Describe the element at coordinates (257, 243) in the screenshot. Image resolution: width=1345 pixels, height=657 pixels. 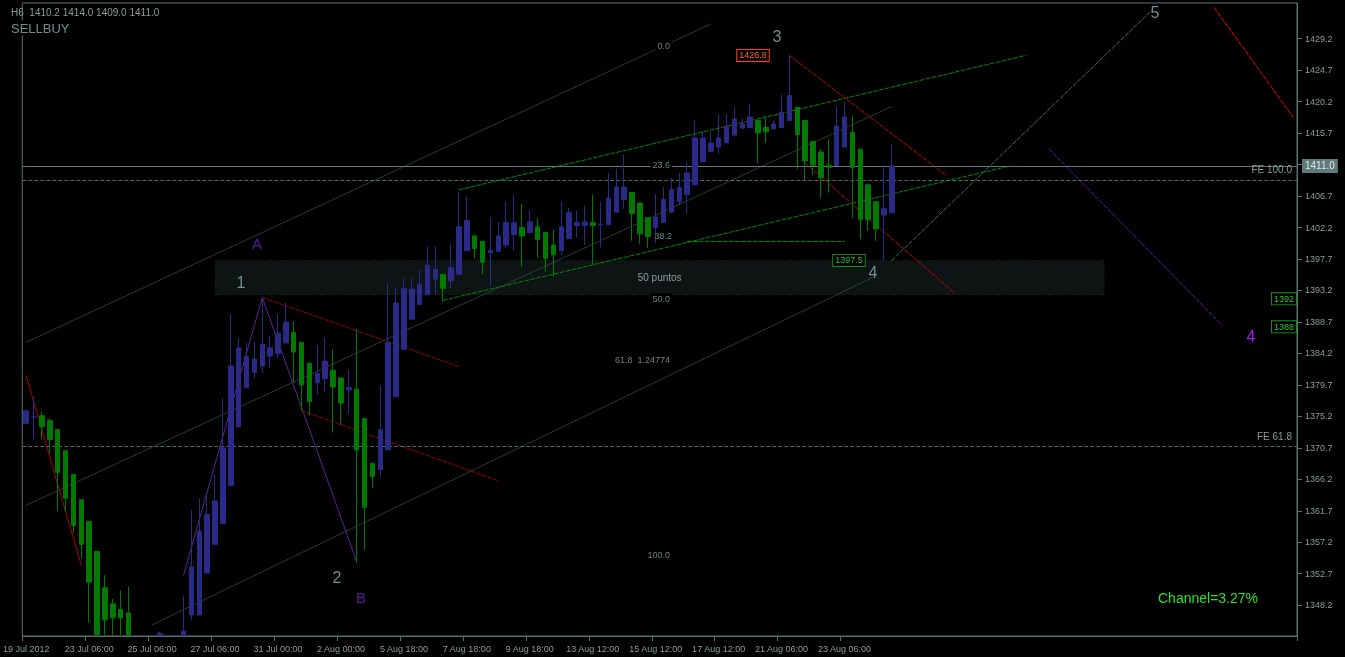
I see `annotation: A` at that location.